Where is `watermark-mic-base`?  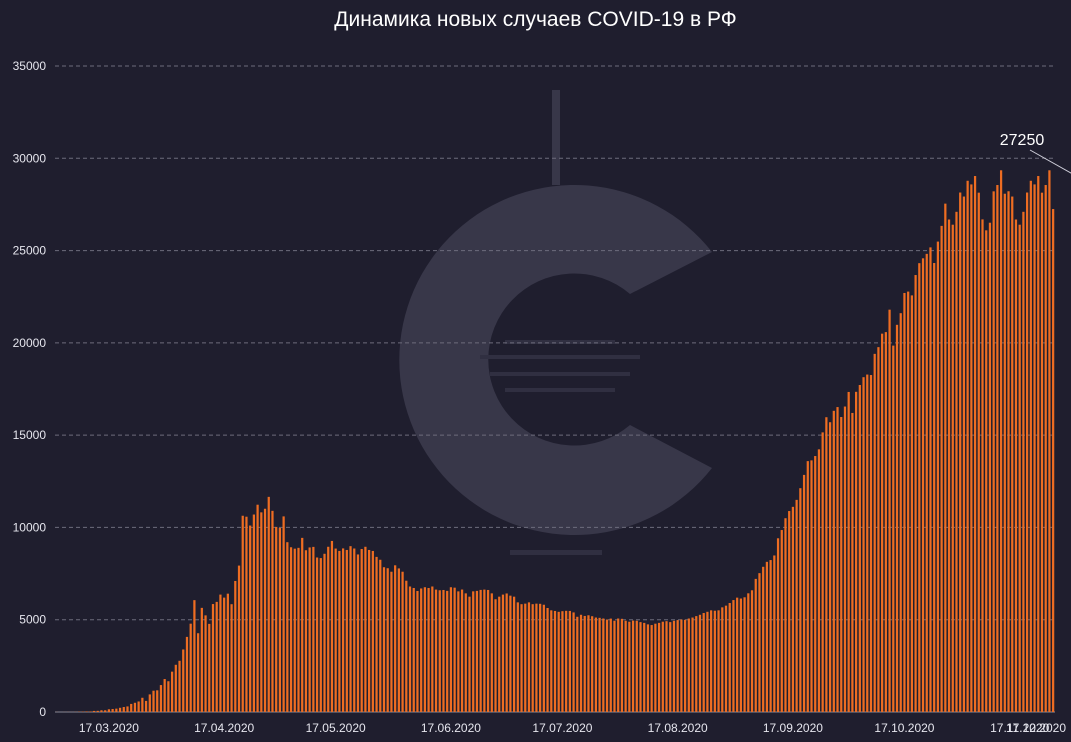
watermark-mic-base is located at coordinates (556, 552).